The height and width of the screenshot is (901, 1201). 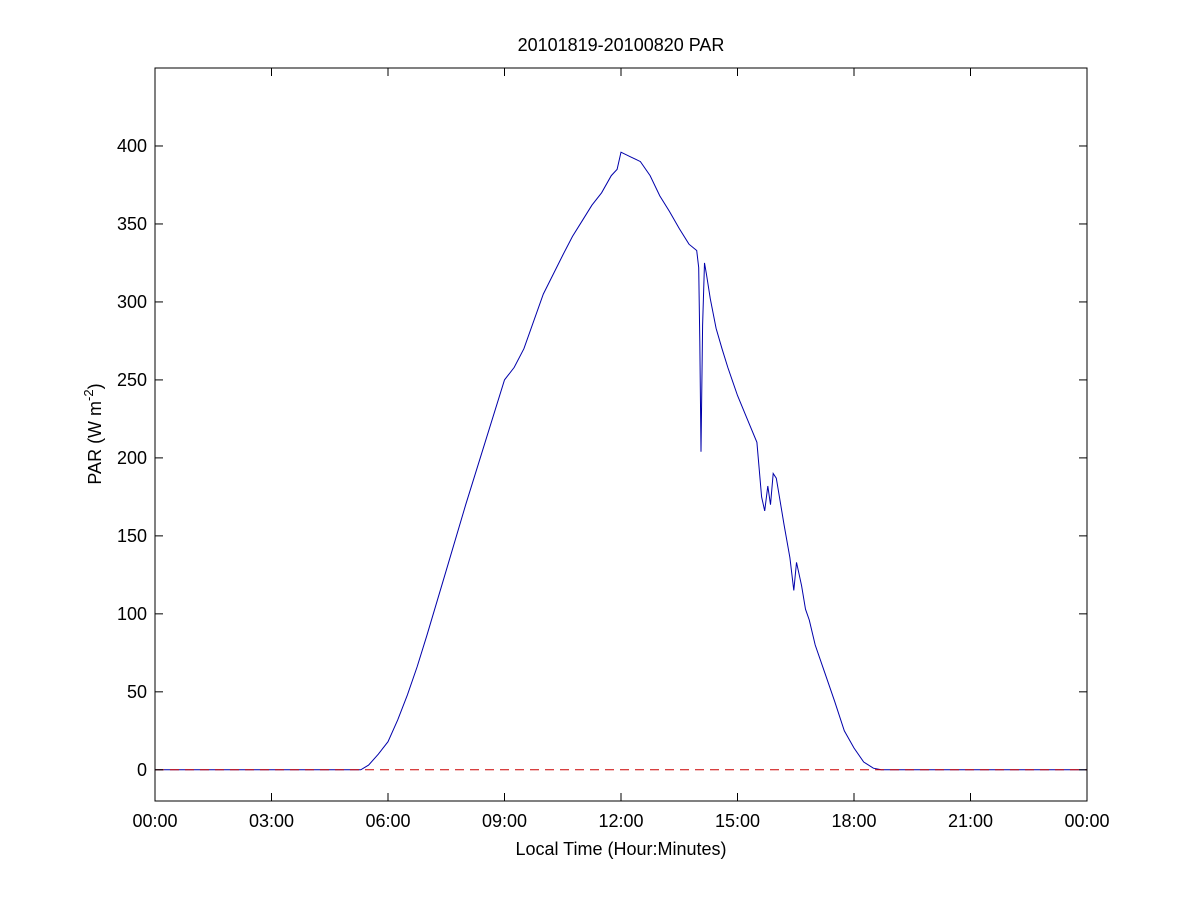 I want to click on x-tick-label: 09:00, so click(x=504, y=821).